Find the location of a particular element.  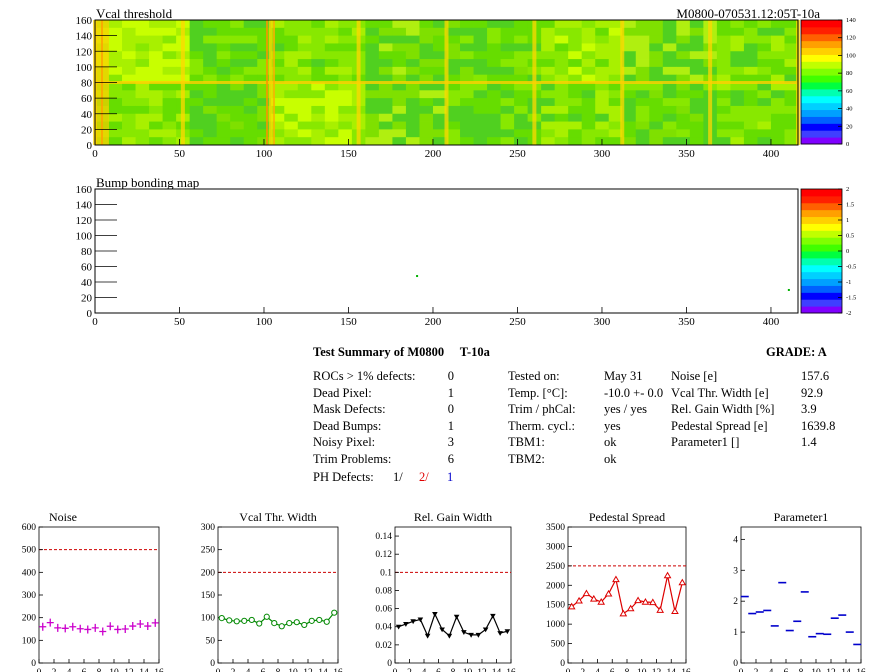

roc-plot: Parameter1012340246810121416 is located at coordinates (799, 591).